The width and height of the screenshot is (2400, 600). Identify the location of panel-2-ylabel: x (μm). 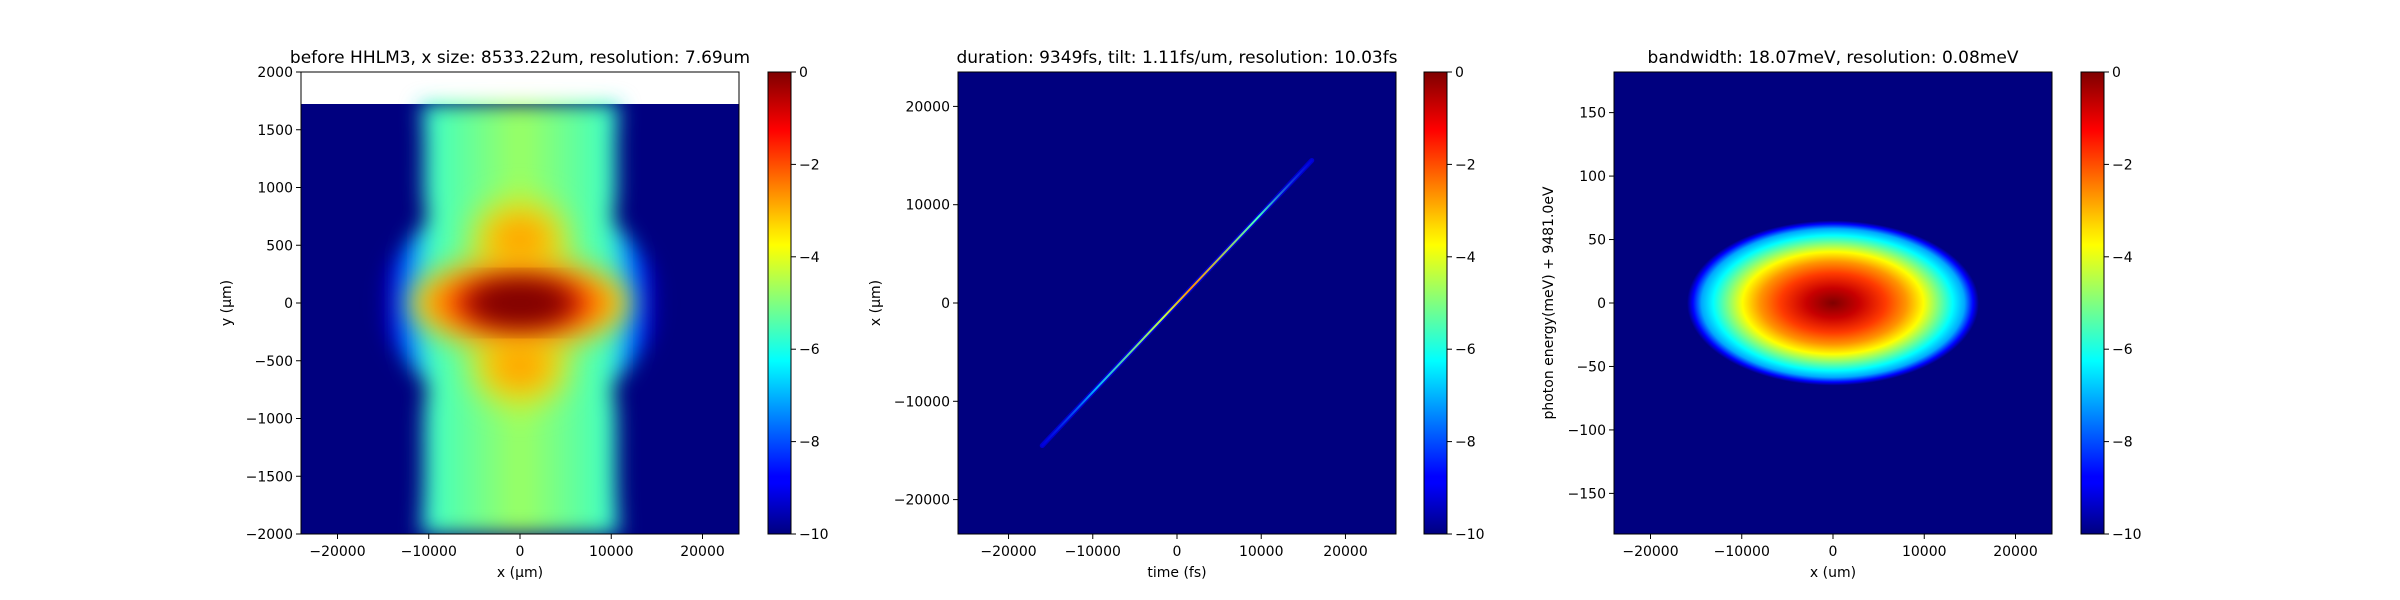
(876, 303).